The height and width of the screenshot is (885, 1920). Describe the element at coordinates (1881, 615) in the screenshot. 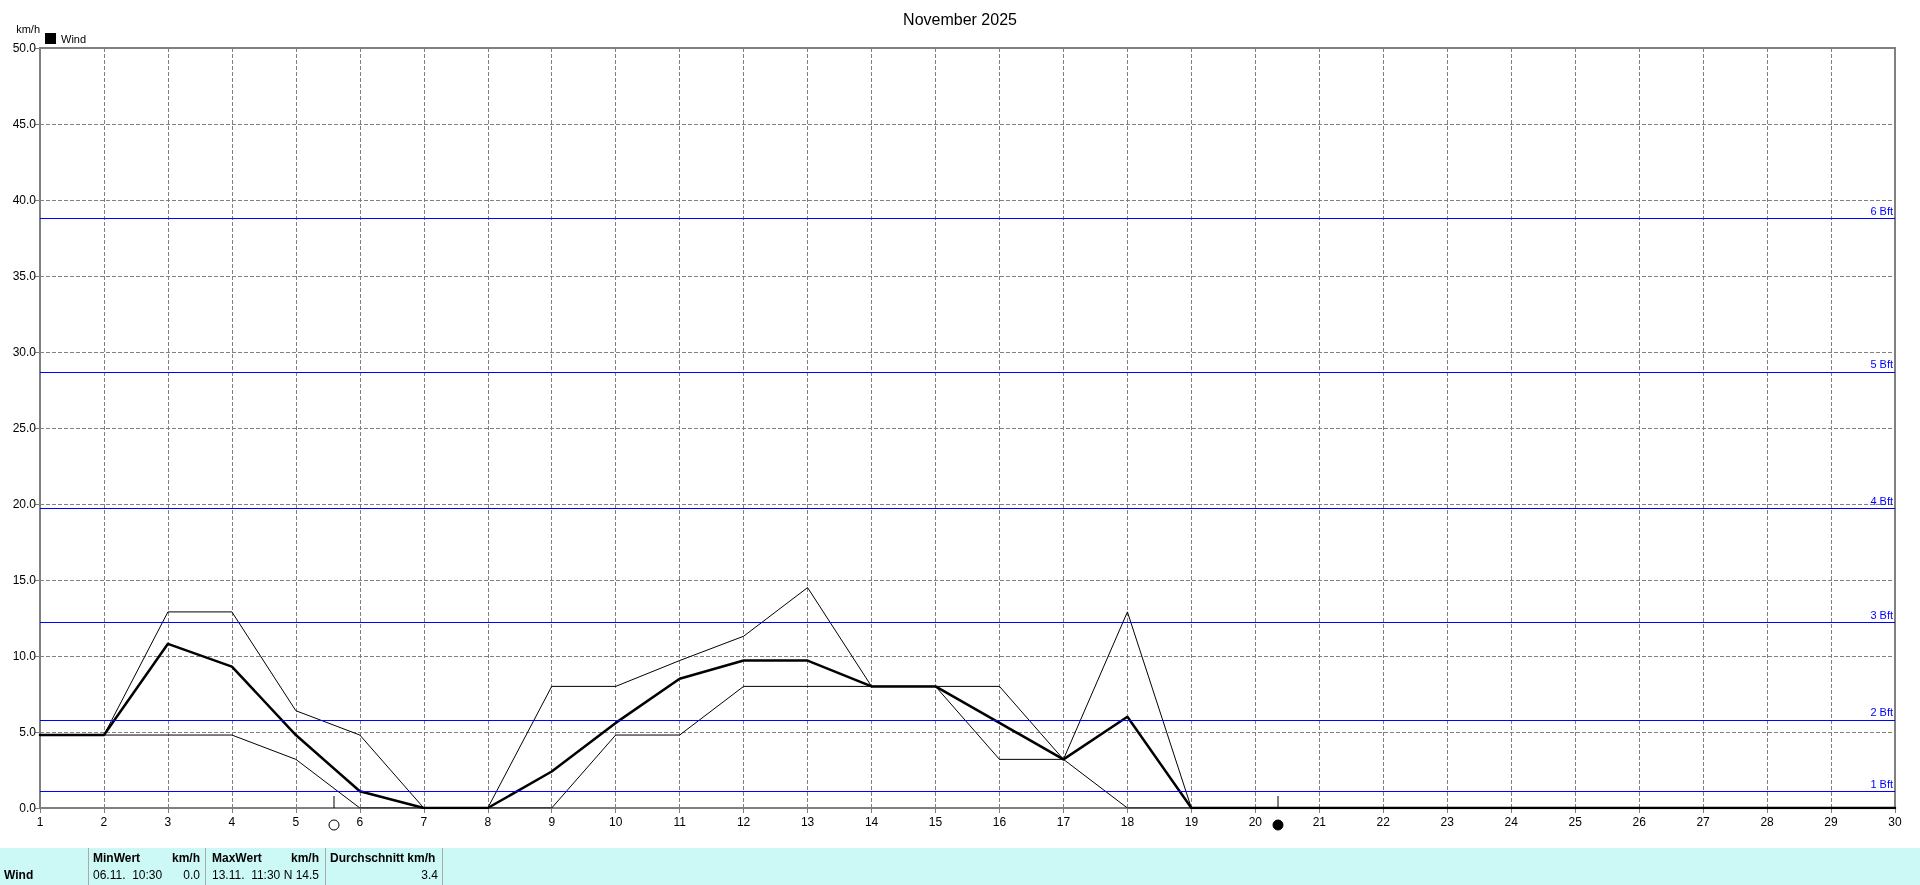

I see `ref-line-label: 3 Bft` at that location.